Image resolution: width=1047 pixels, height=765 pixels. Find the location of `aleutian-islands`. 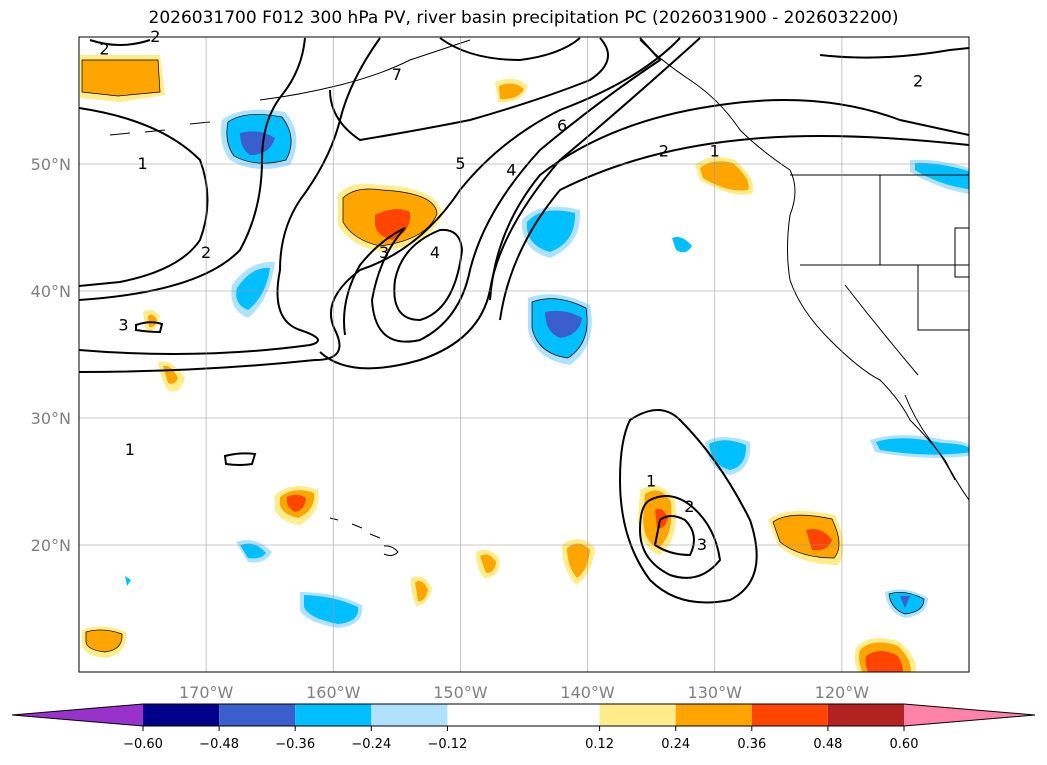

aleutian-islands is located at coordinates (160, 128).